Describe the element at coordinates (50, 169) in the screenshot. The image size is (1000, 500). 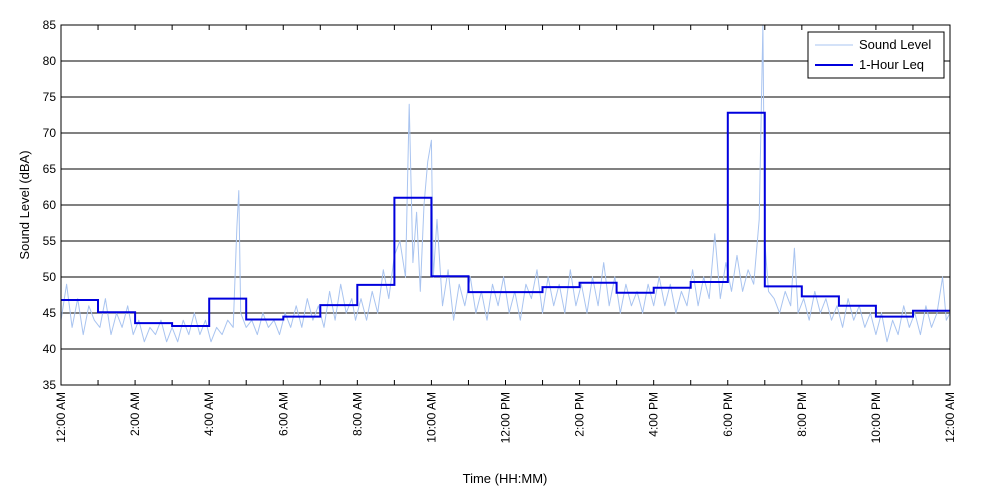
I see `y-tick-label: 65` at that location.